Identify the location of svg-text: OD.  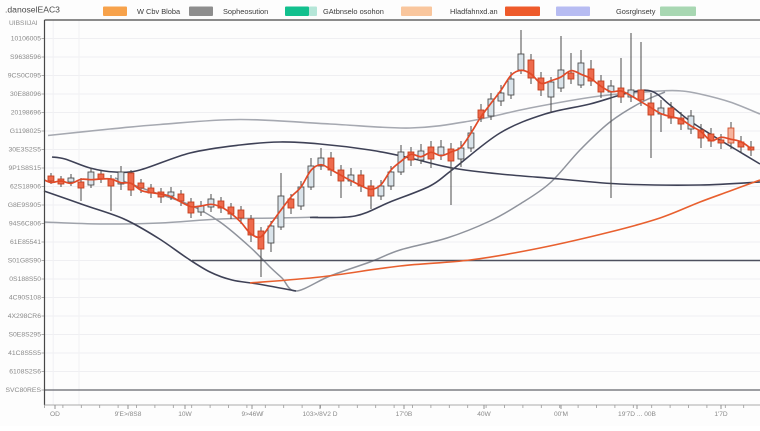
(55, 414).